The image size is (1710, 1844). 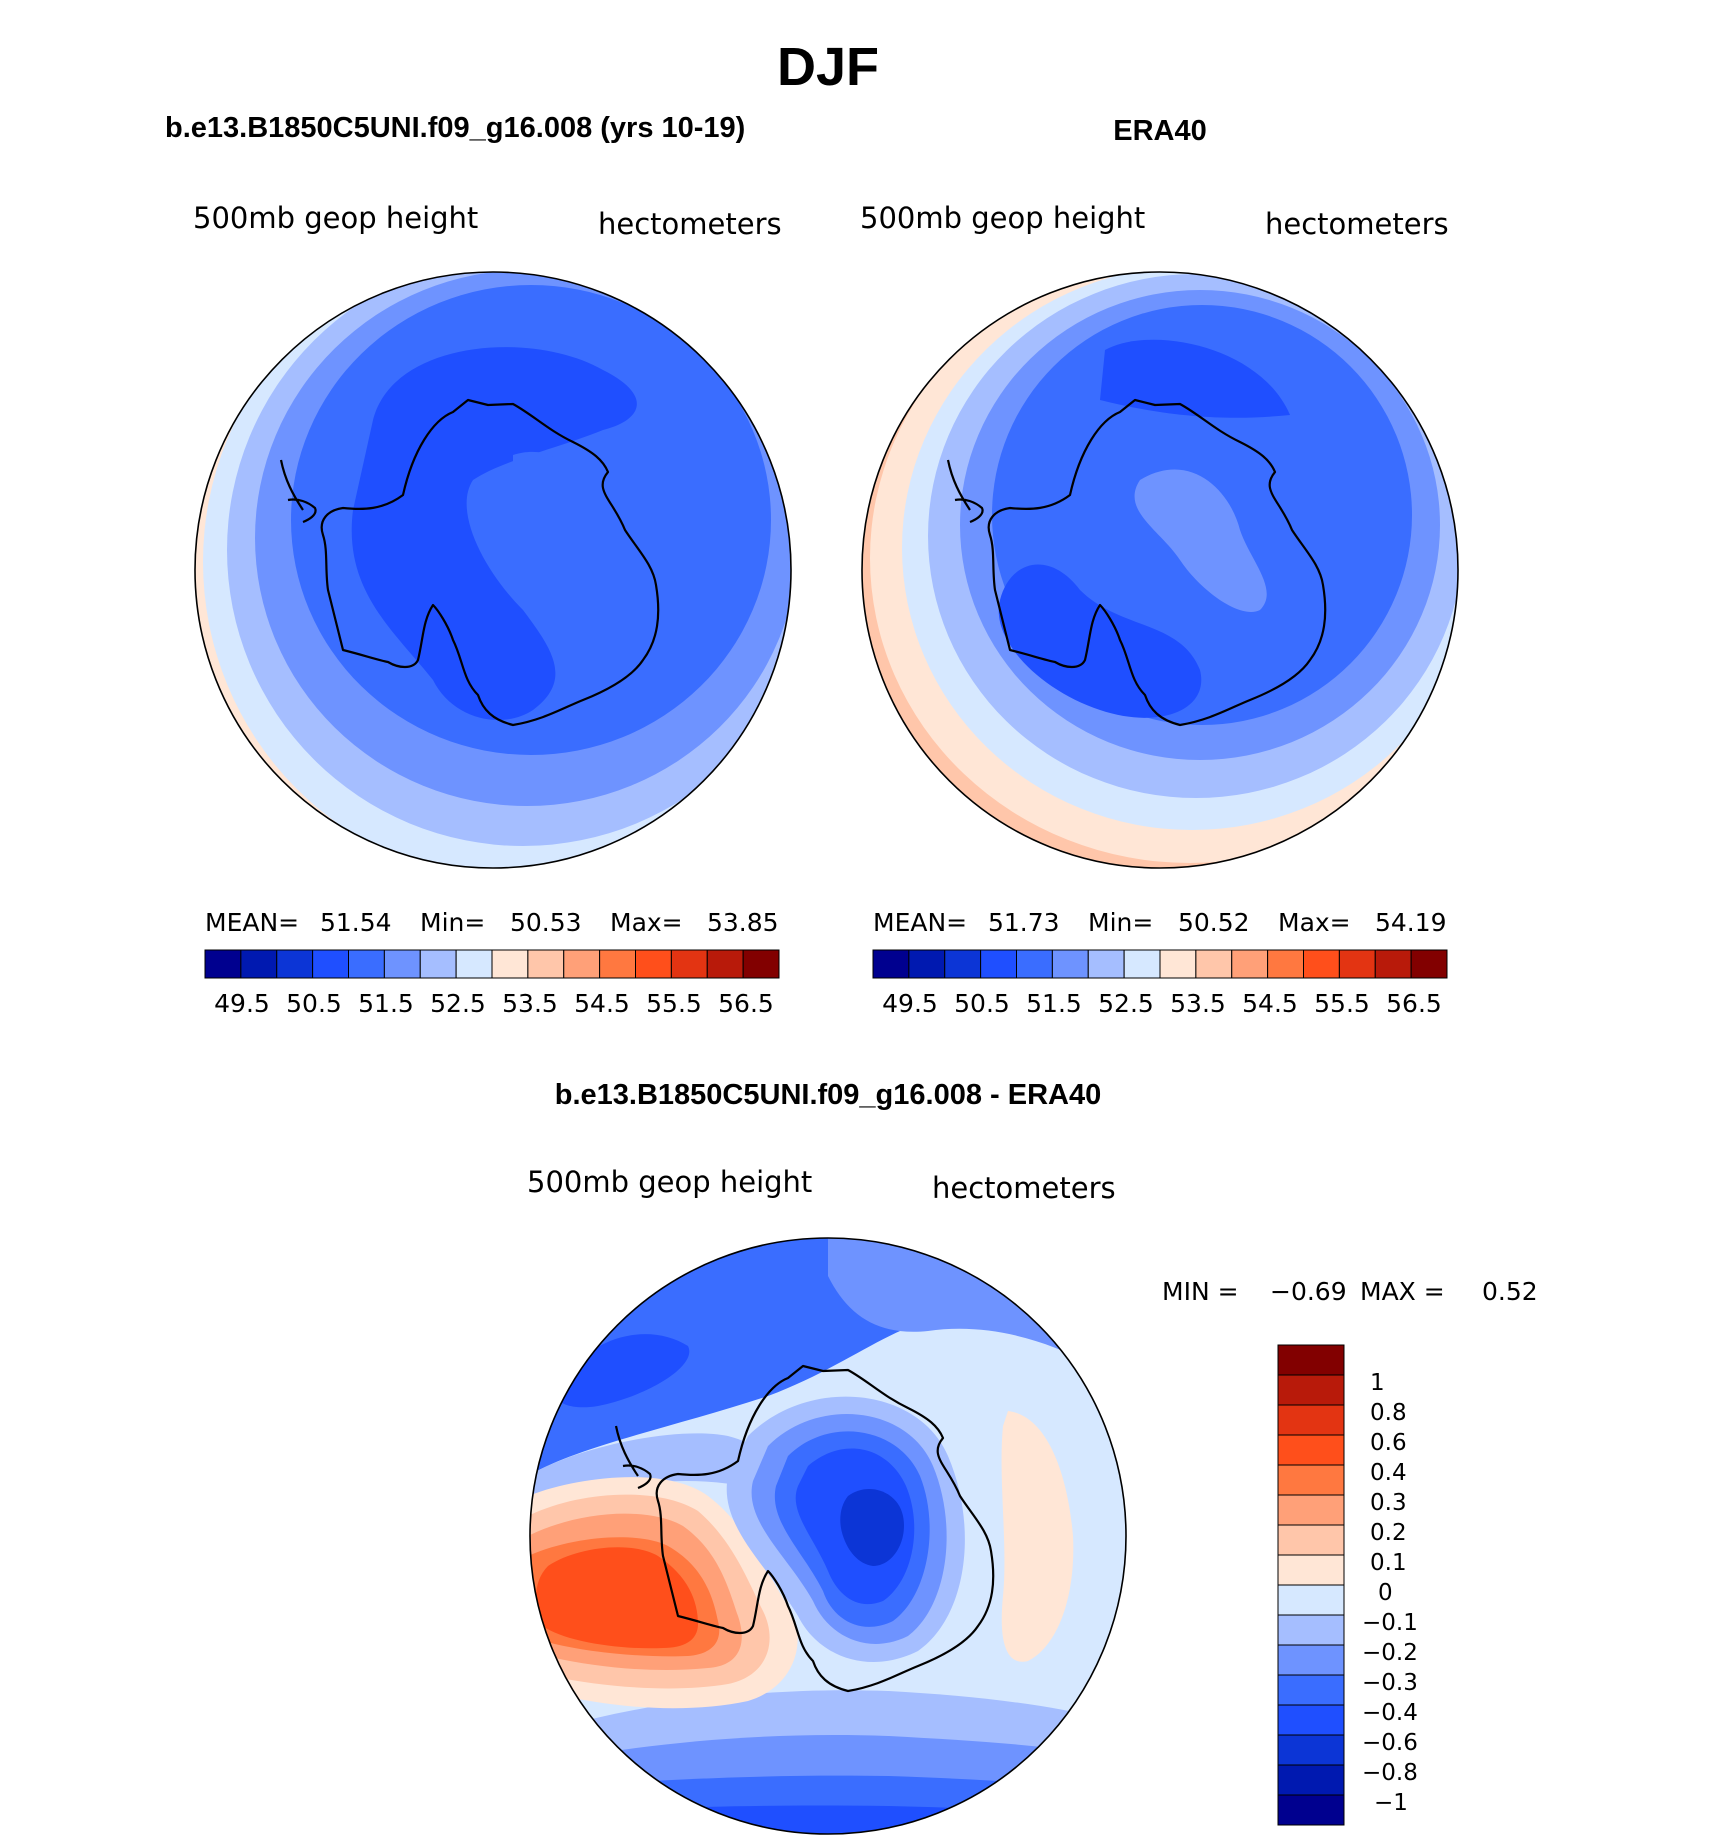 What do you see at coordinates (1160, 570) in the screenshot?
I see `polar-map-obs` at bounding box center [1160, 570].